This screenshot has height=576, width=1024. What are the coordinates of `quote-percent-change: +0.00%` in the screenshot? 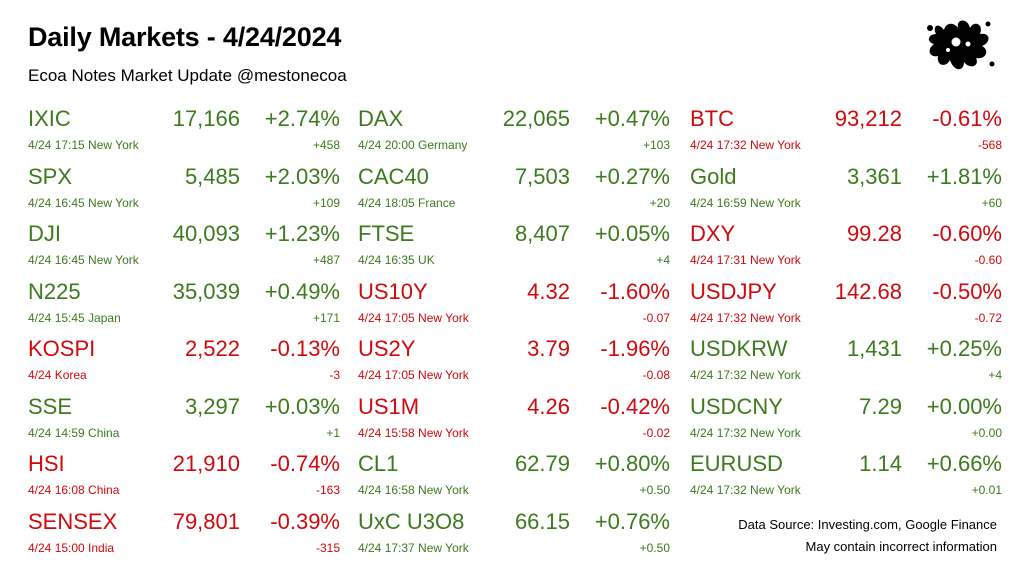 It's located at (964, 406).